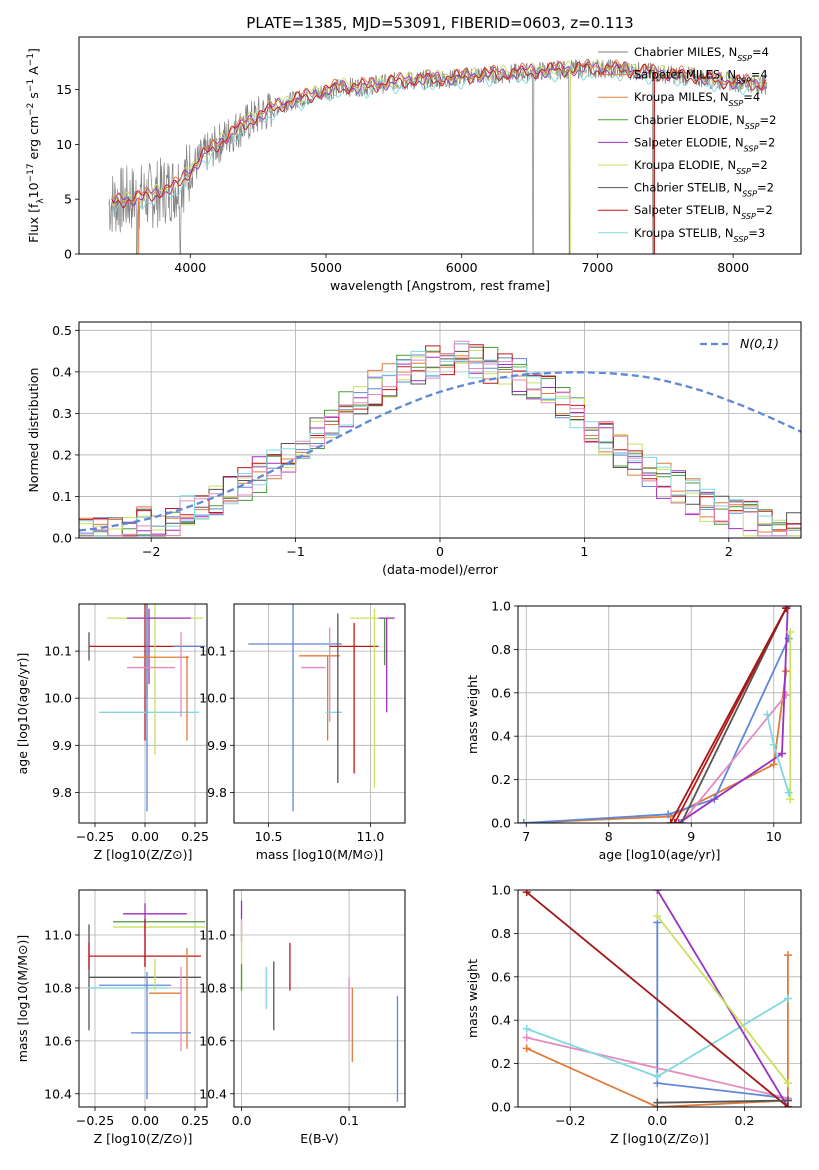  What do you see at coordinates (64, 144) in the screenshot?
I see `y-tick-label: 10` at bounding box center [64, 144].